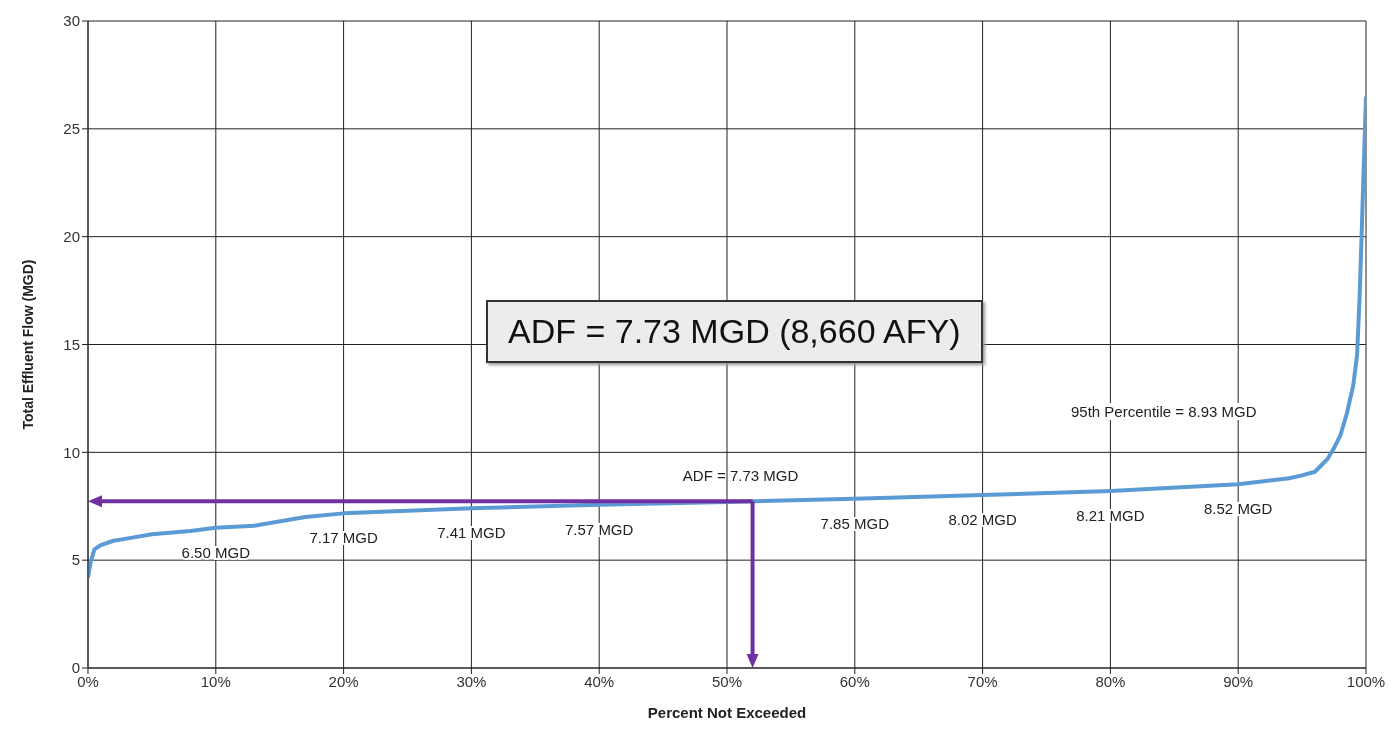 This screenshot has height=739, width=1394. What do you see at coordinates (71, 21) in the screenshot?
I see `y-tick-label: 30` at bounding box center [71, 21].